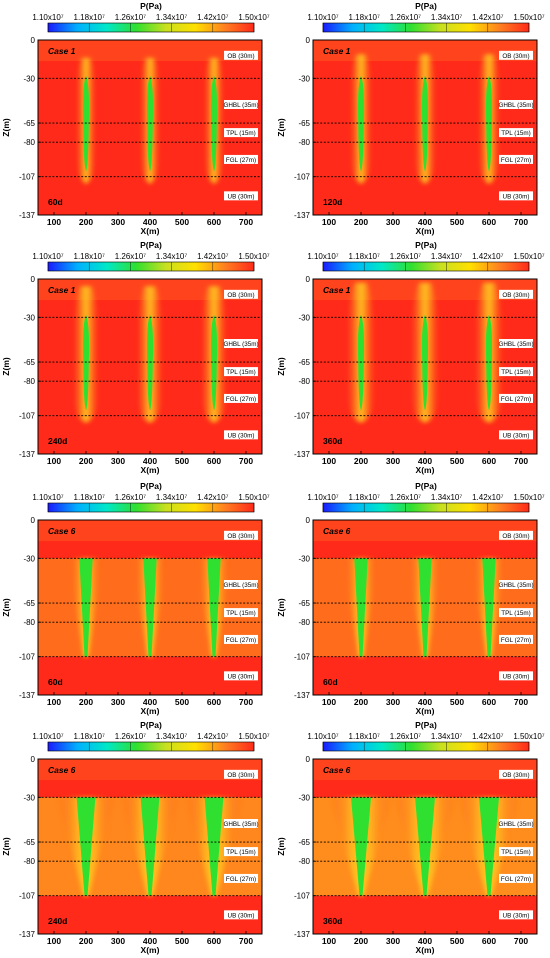  What do you see at coordinates (337, 51) in the screenshot?
I see `case-label: Case 1` at bounding box center [337, 51].